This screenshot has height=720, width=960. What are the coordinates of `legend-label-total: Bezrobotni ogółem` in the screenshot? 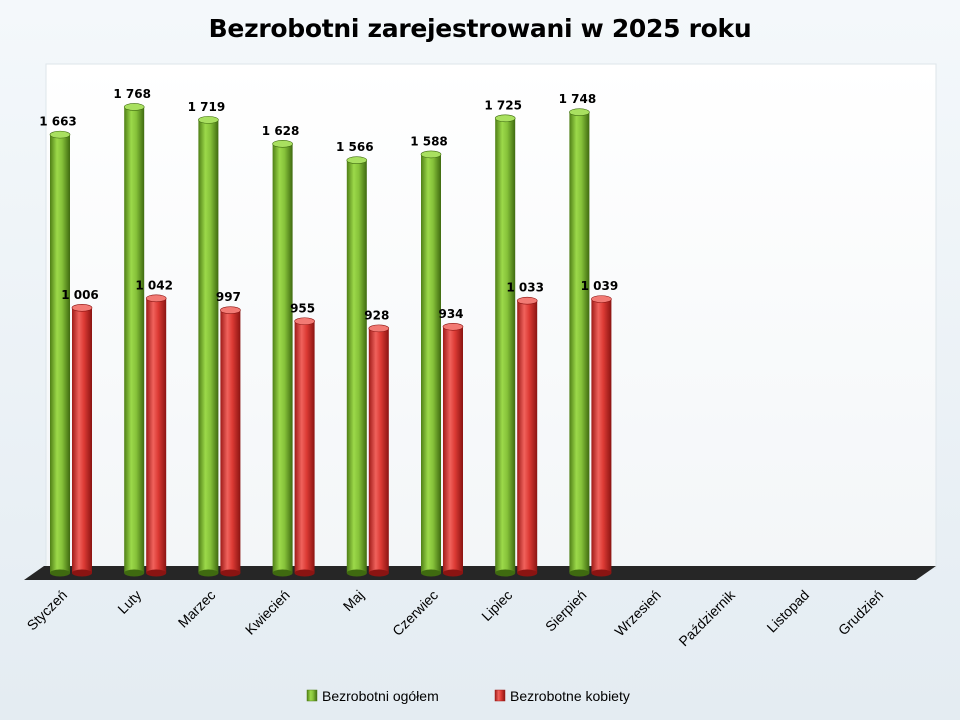 It's located at (380, 696).